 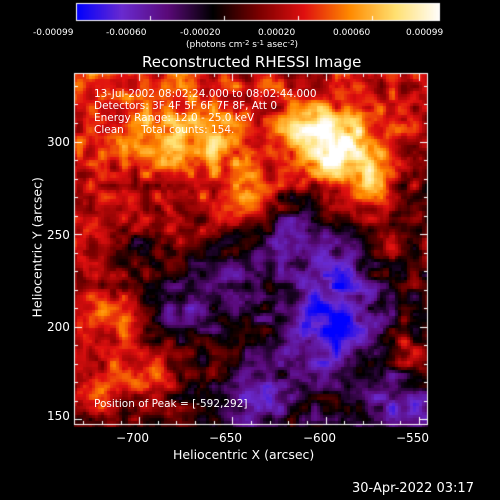 I want to click on x-tick-label: −650, so click(x=225, y=438).